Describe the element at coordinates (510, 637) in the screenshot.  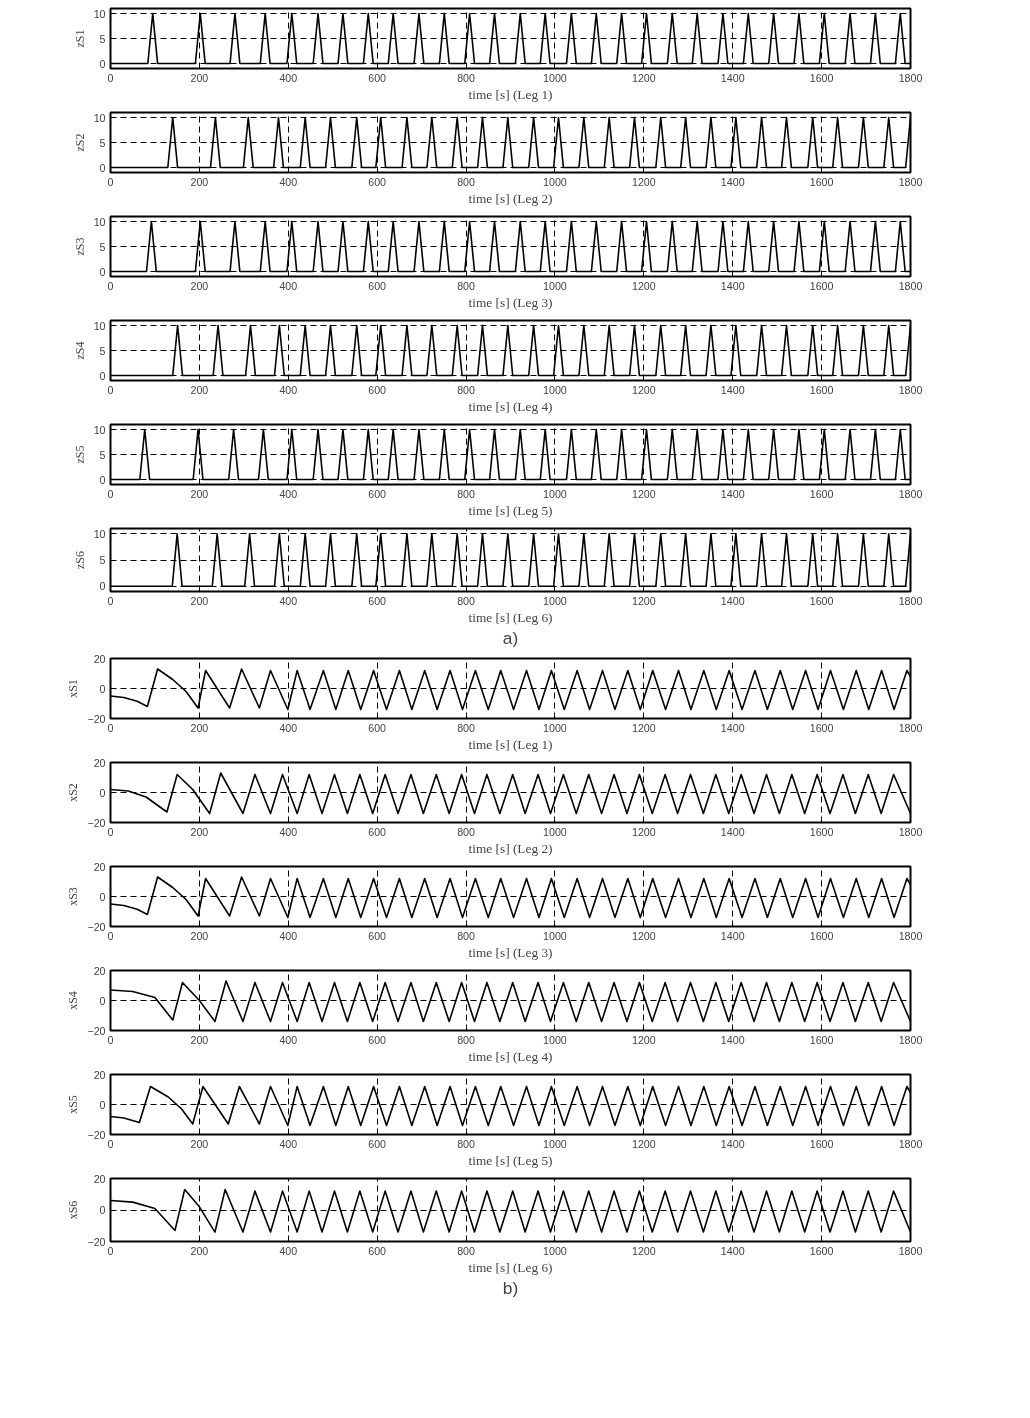
I see `text: a)` at that location.